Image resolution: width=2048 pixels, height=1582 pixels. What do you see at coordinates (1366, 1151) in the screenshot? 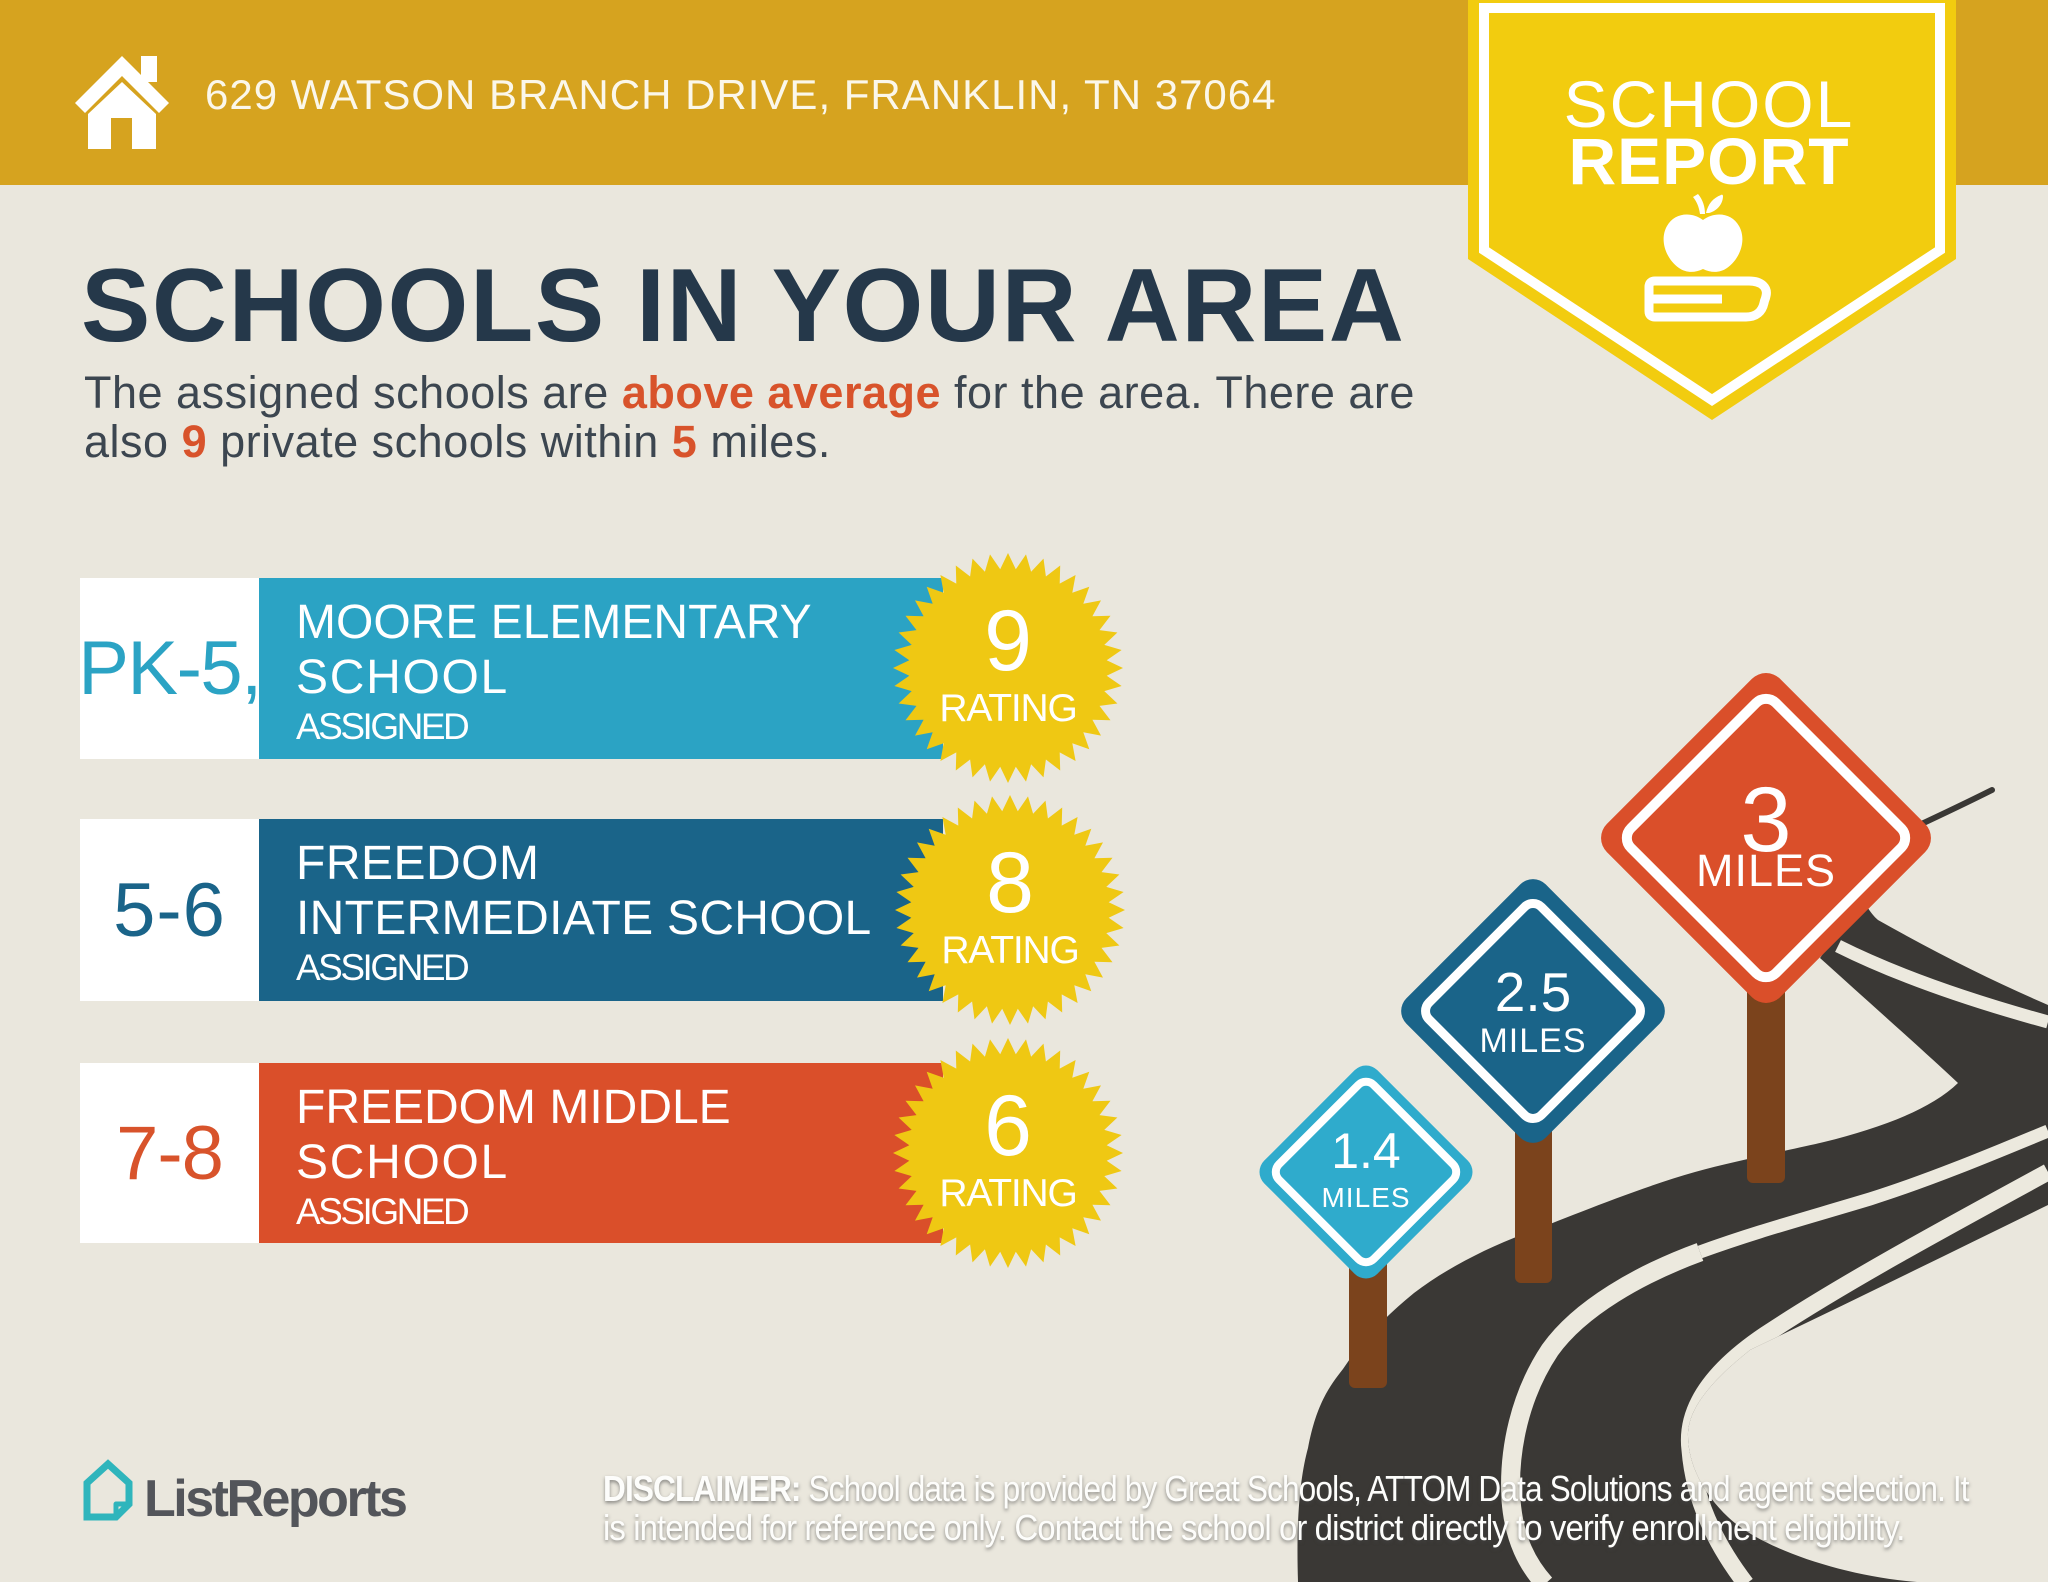
I see `svg-text: 1.4` at bounding box center [1366, 1151].